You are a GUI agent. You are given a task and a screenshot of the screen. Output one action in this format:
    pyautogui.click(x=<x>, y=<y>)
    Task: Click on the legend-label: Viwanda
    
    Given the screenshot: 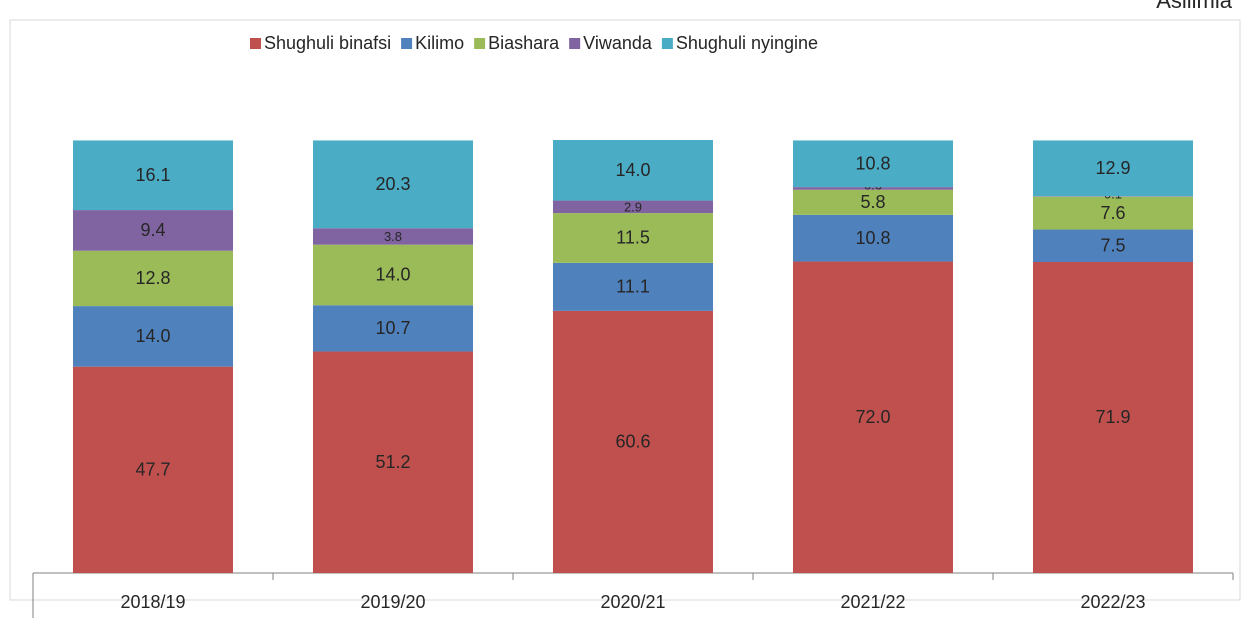 What is the action you would take?
    pyautogui.click(x=618, y=43)
    